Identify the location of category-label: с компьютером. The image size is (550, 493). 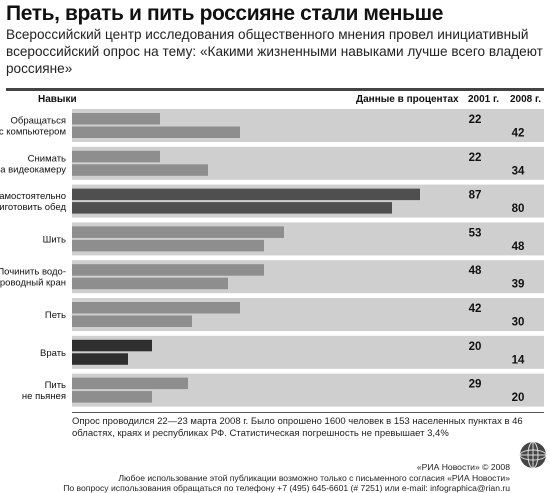
(33, 132).